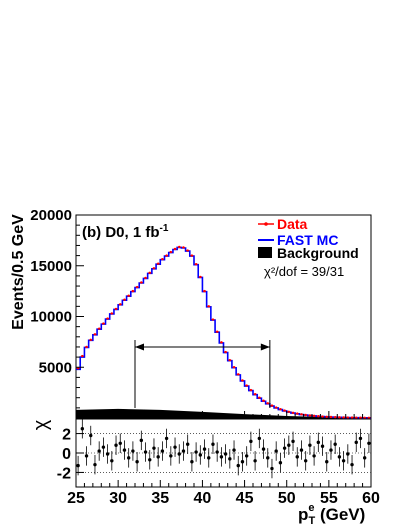  I want to click on legend-background-swatch, so click(265, 252).